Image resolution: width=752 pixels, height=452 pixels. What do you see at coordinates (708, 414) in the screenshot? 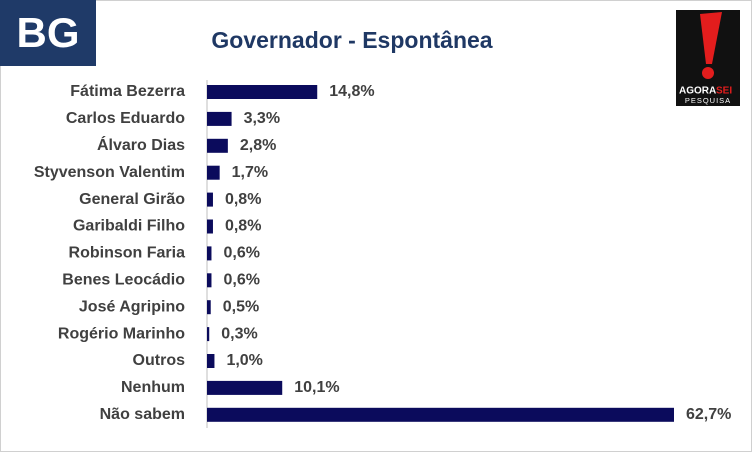
I see `value-label: 62,7%` at bounding box center [708, 414].